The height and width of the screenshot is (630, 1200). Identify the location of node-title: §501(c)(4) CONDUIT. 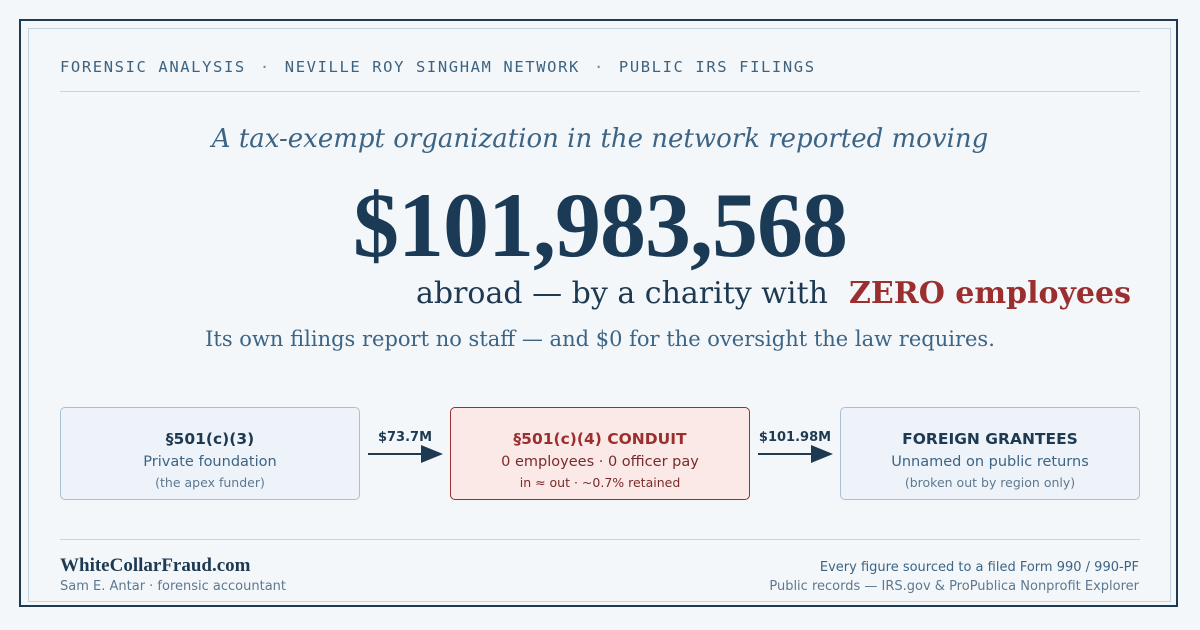
(600, 439).